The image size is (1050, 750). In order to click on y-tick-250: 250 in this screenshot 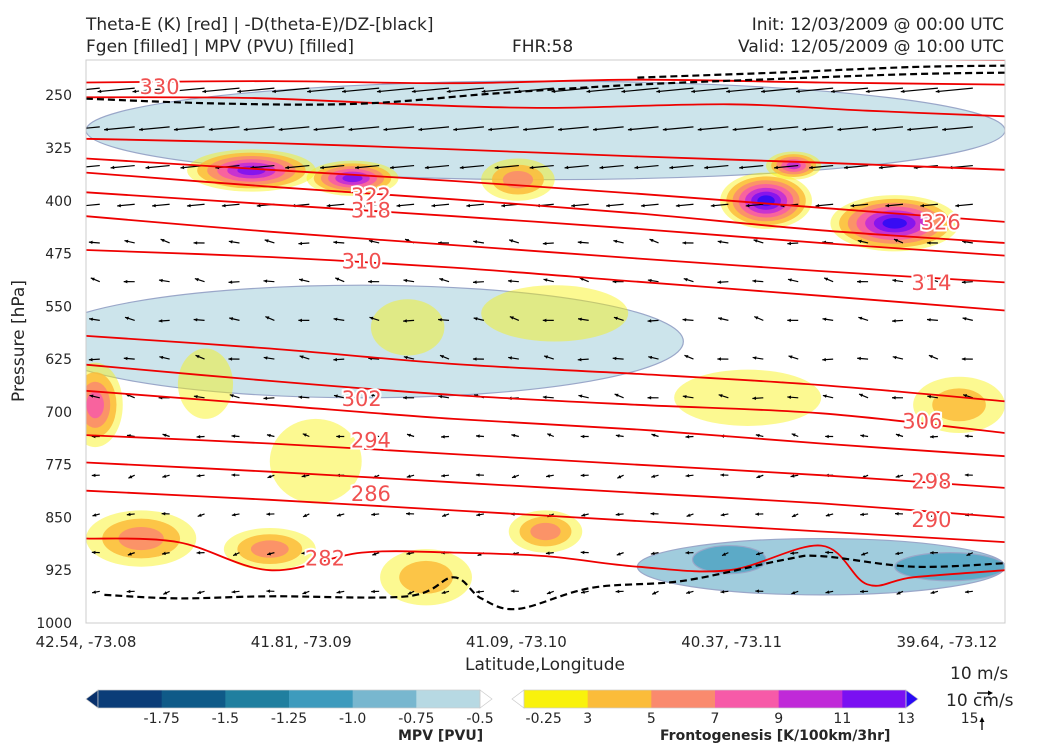, I will do `click(58, 96)`.